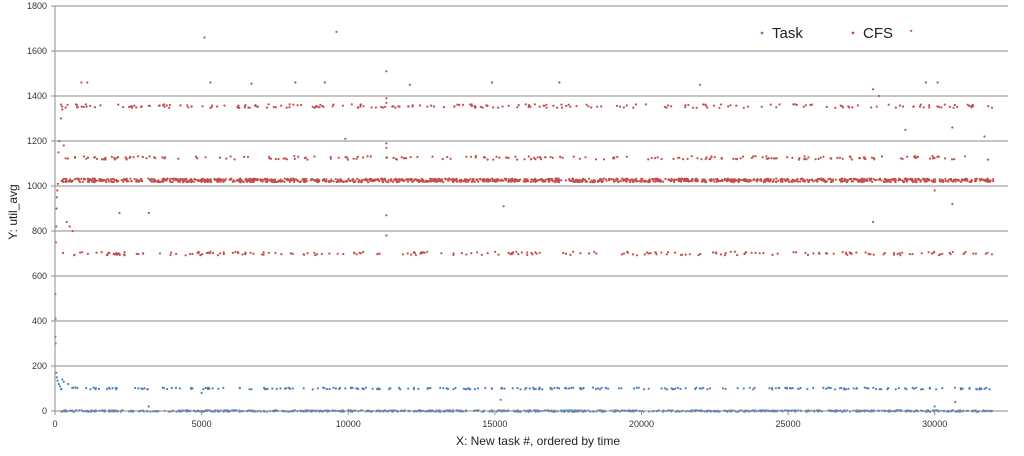  What do you see at coordinates (37, 96) in the screenshot?
I see `y-tick-label: 1400` at bounding box center [37, 96].